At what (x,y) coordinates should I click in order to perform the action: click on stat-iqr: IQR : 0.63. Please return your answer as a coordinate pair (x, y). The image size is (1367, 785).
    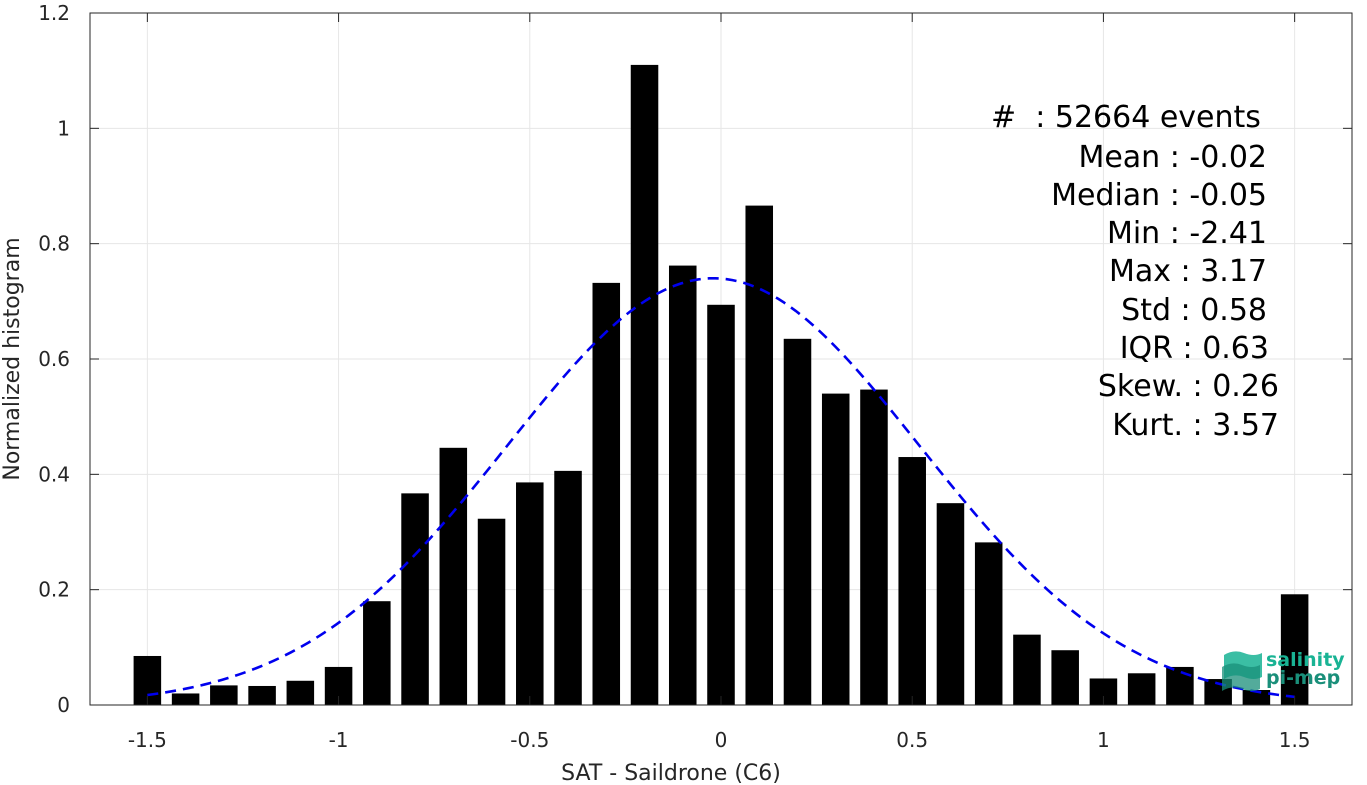
    Looking at the image, I should click on (1194, 348).